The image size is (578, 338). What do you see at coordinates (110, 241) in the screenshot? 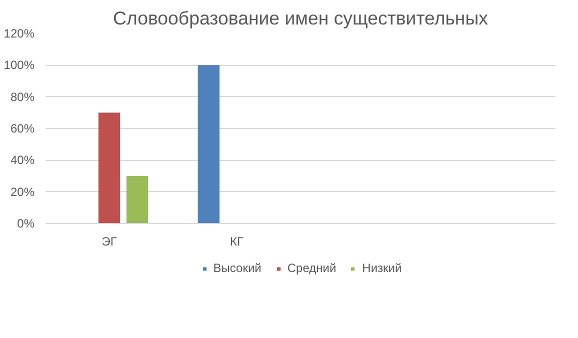
I see `x-tick-label: ЭГ` at bounding box center [110, 241].